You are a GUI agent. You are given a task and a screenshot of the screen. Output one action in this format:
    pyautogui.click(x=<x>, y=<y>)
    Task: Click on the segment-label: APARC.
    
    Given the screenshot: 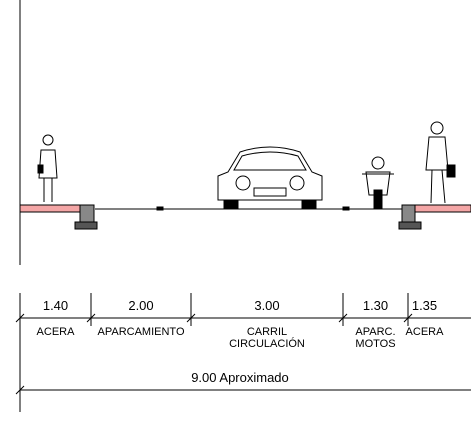 What is the action you would take?
    pyautogui.click(x=375, y=332)
    